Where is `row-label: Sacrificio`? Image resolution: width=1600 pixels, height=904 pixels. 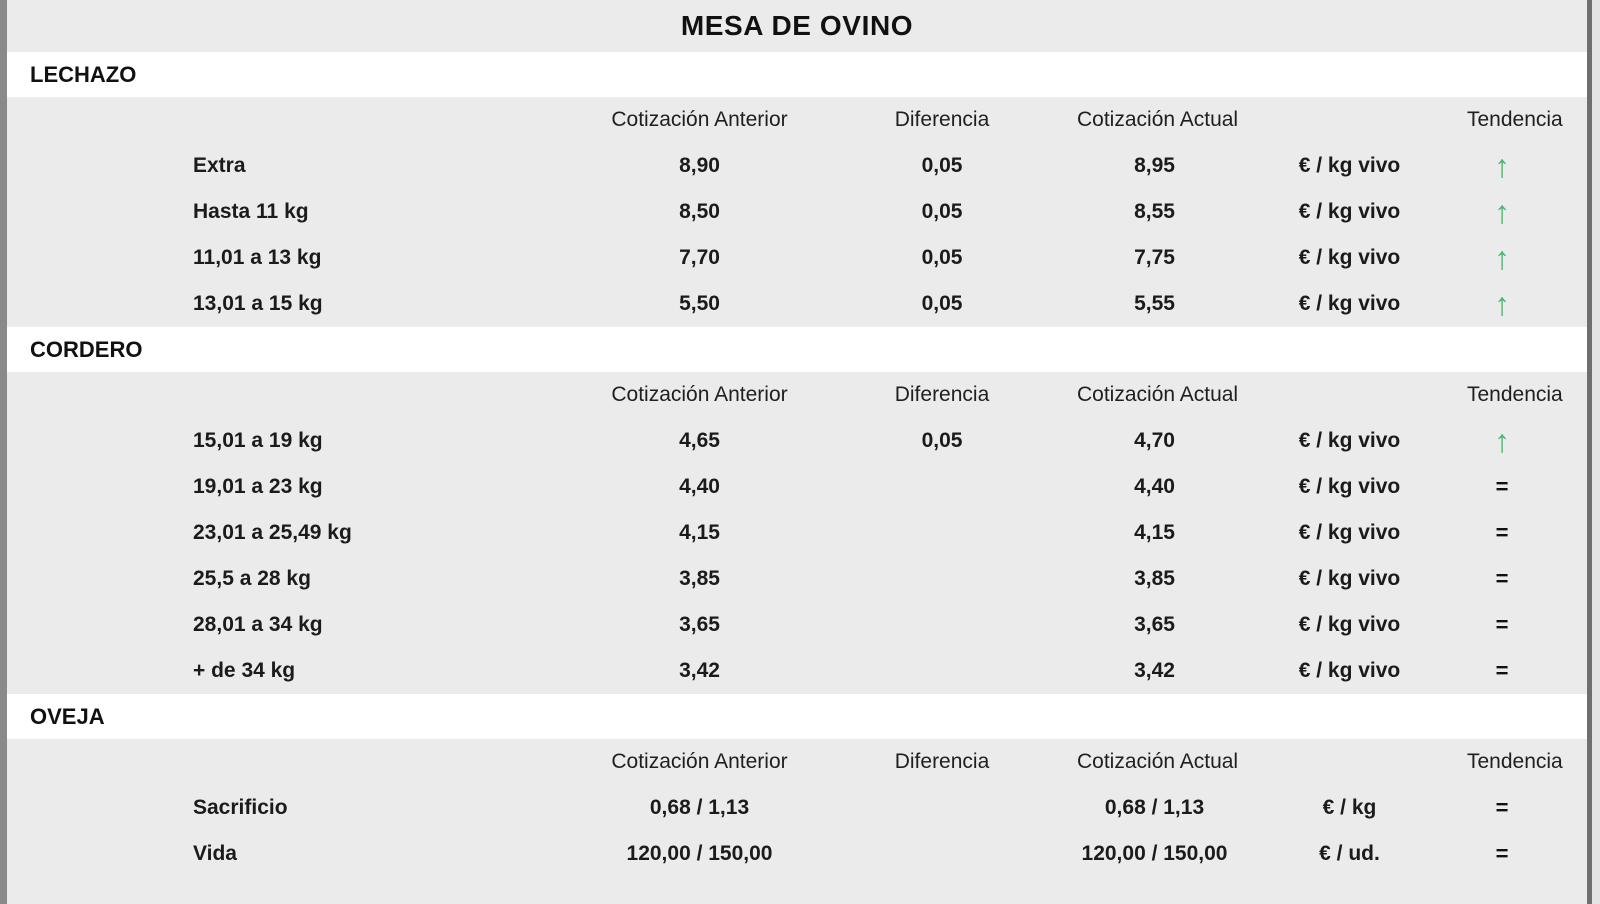 row-label: Sacrificio is located at coordinates (240, 807).